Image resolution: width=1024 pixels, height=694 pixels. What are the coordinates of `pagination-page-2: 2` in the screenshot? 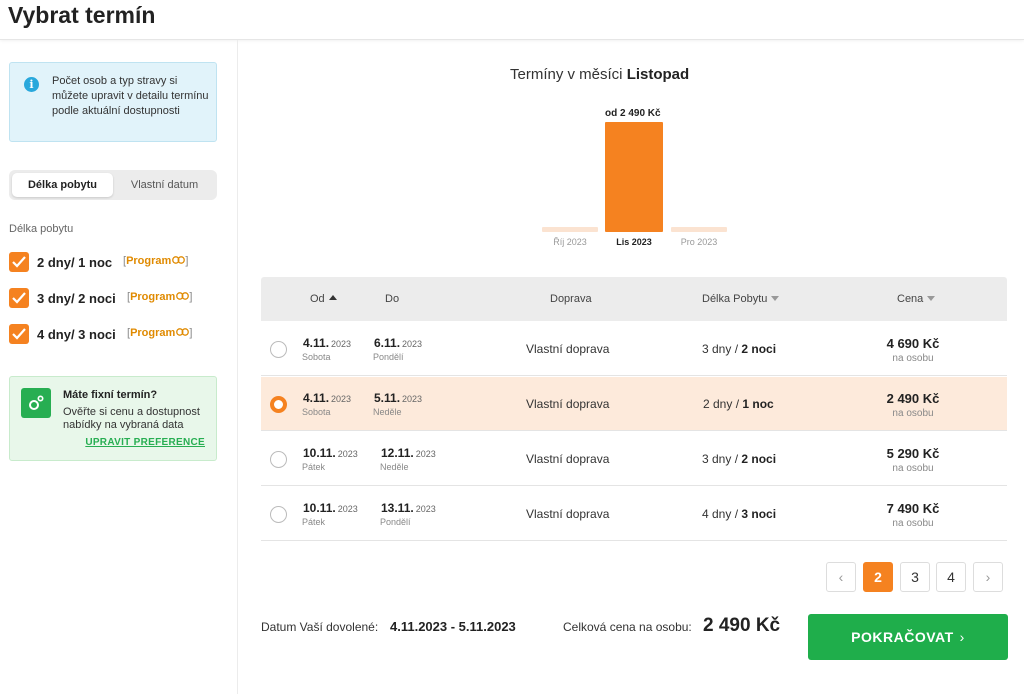 It's located at (878, 577).